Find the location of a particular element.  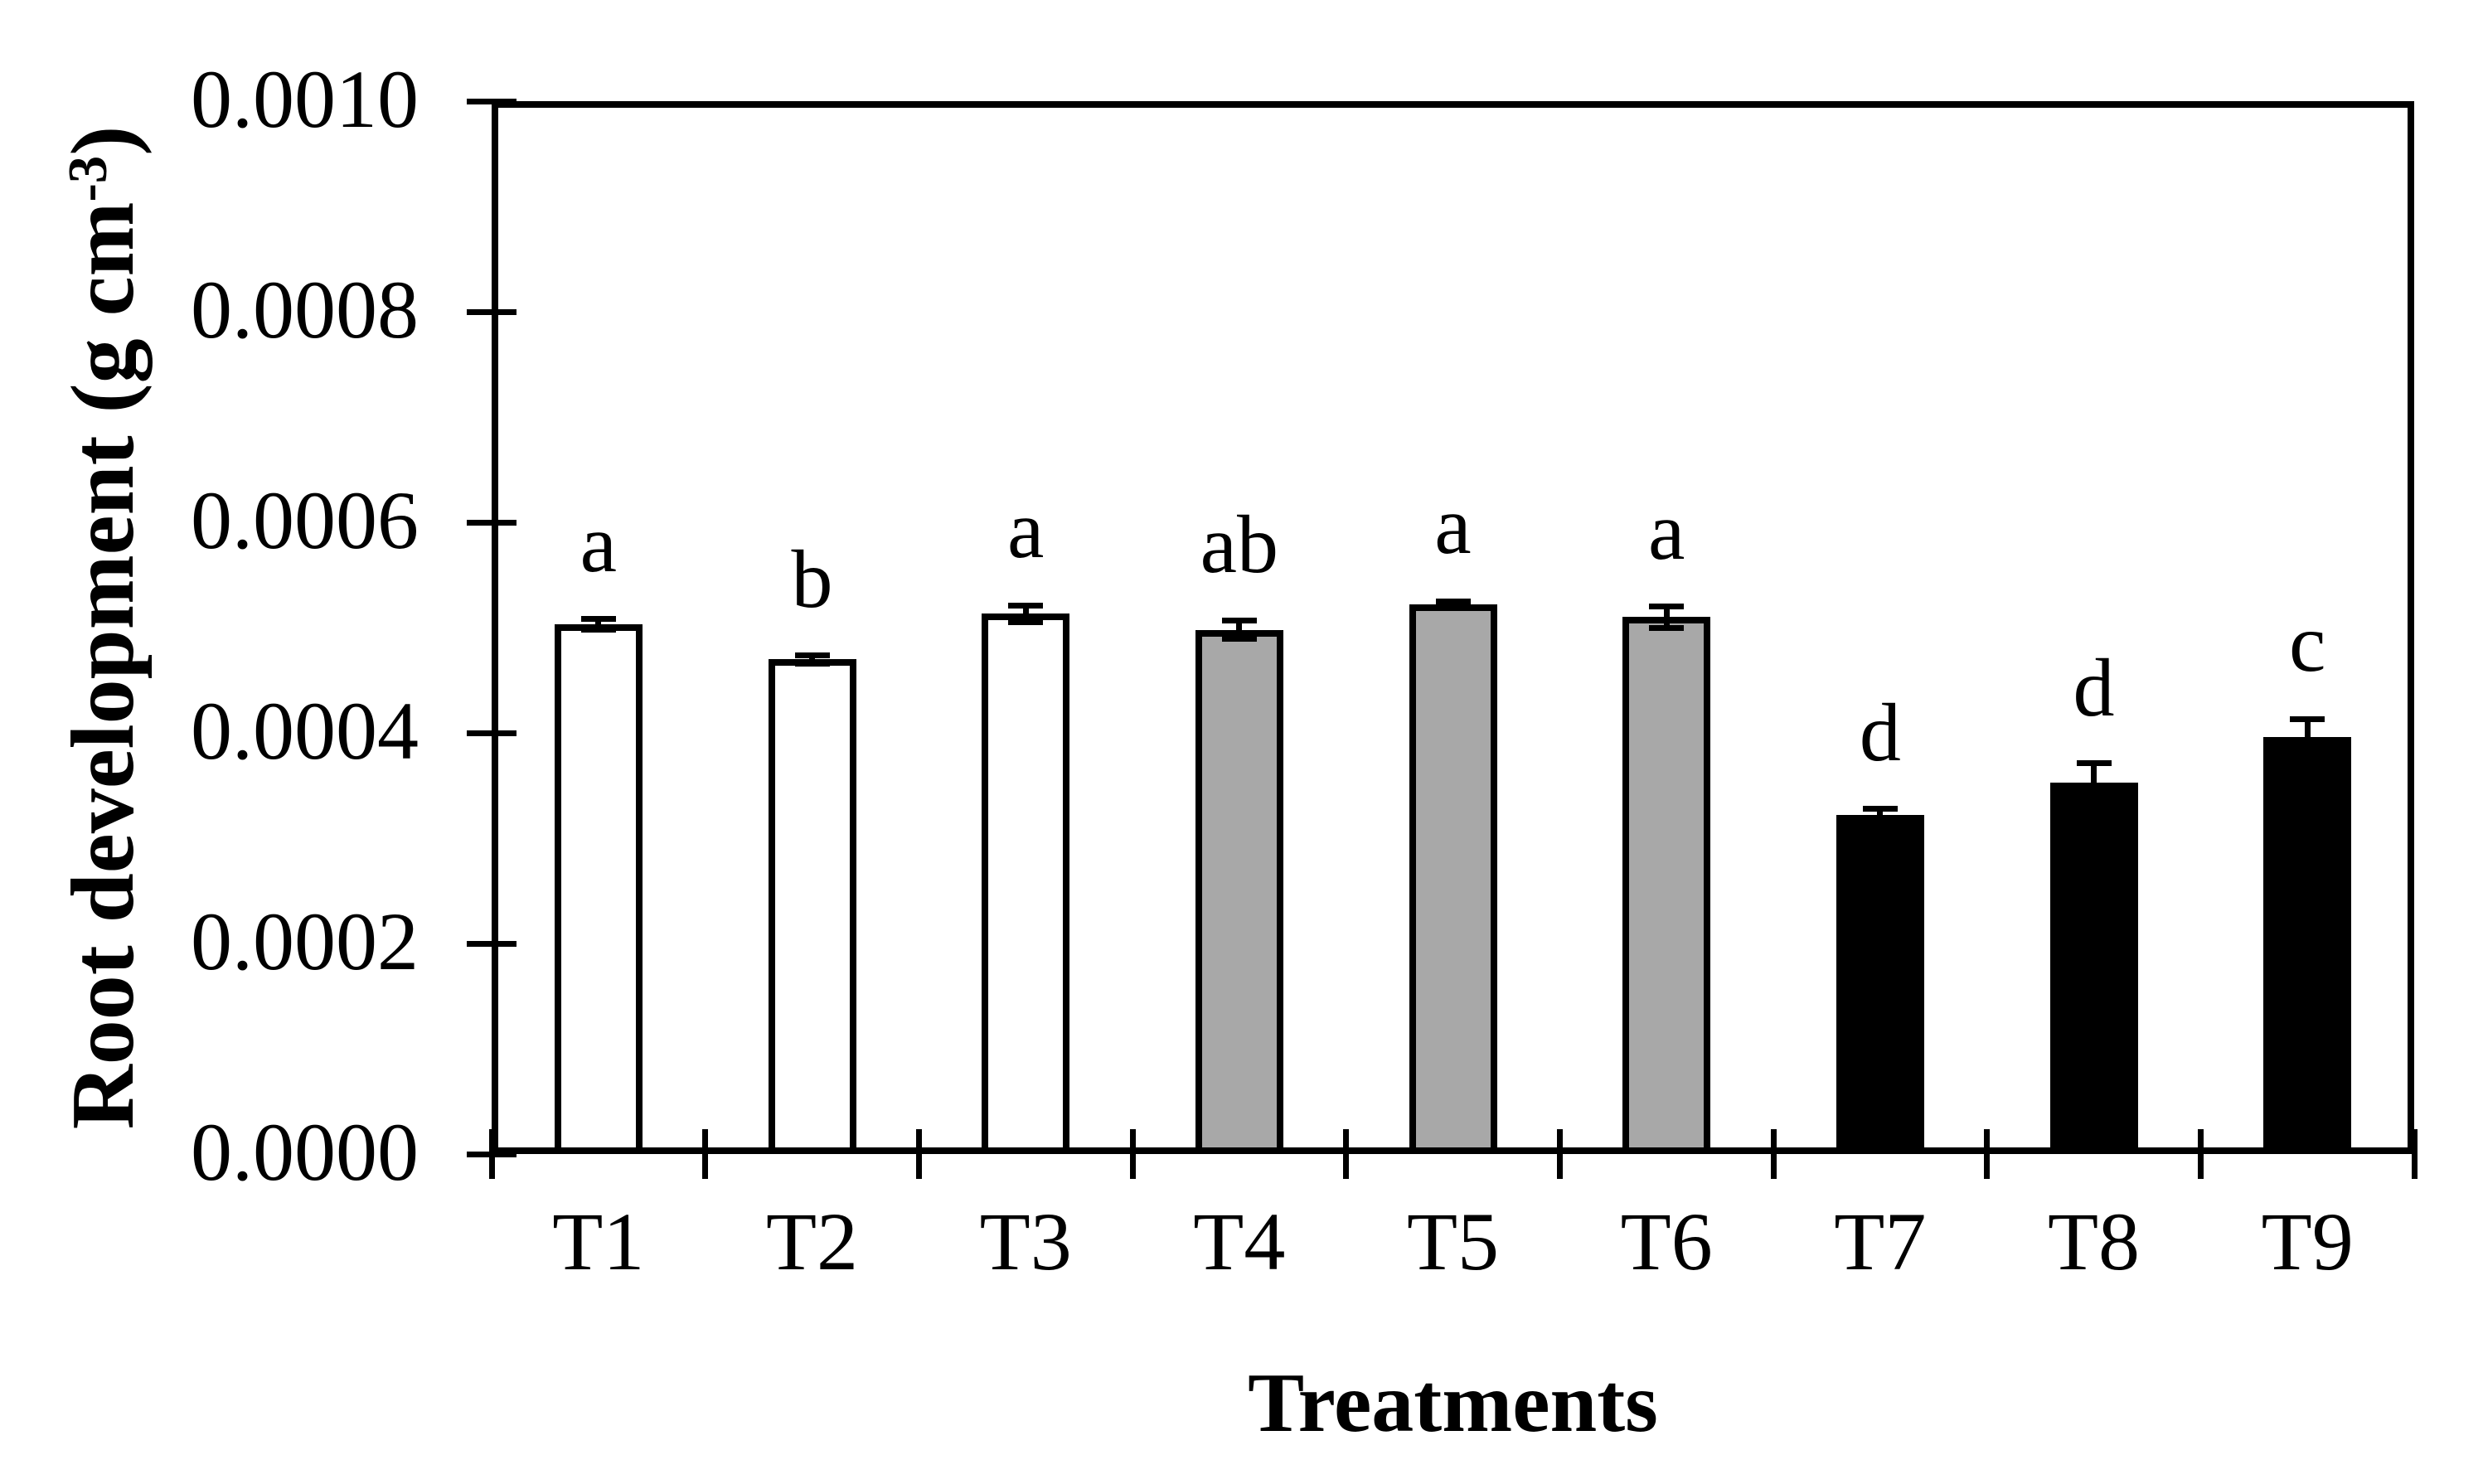

y-axis-title: Root development (g cm-3) is located at coordinates (104, 627).